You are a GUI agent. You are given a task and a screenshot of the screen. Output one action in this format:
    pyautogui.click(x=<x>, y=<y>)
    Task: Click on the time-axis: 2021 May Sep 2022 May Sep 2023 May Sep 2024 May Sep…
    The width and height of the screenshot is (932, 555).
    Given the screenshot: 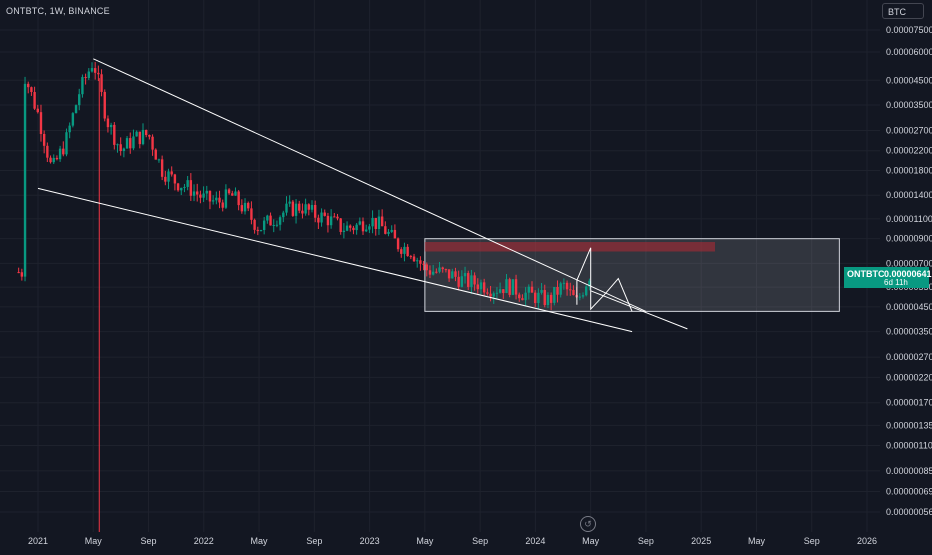 What is the action you would take?
    pyautogui.click(x=452, y=541)
    